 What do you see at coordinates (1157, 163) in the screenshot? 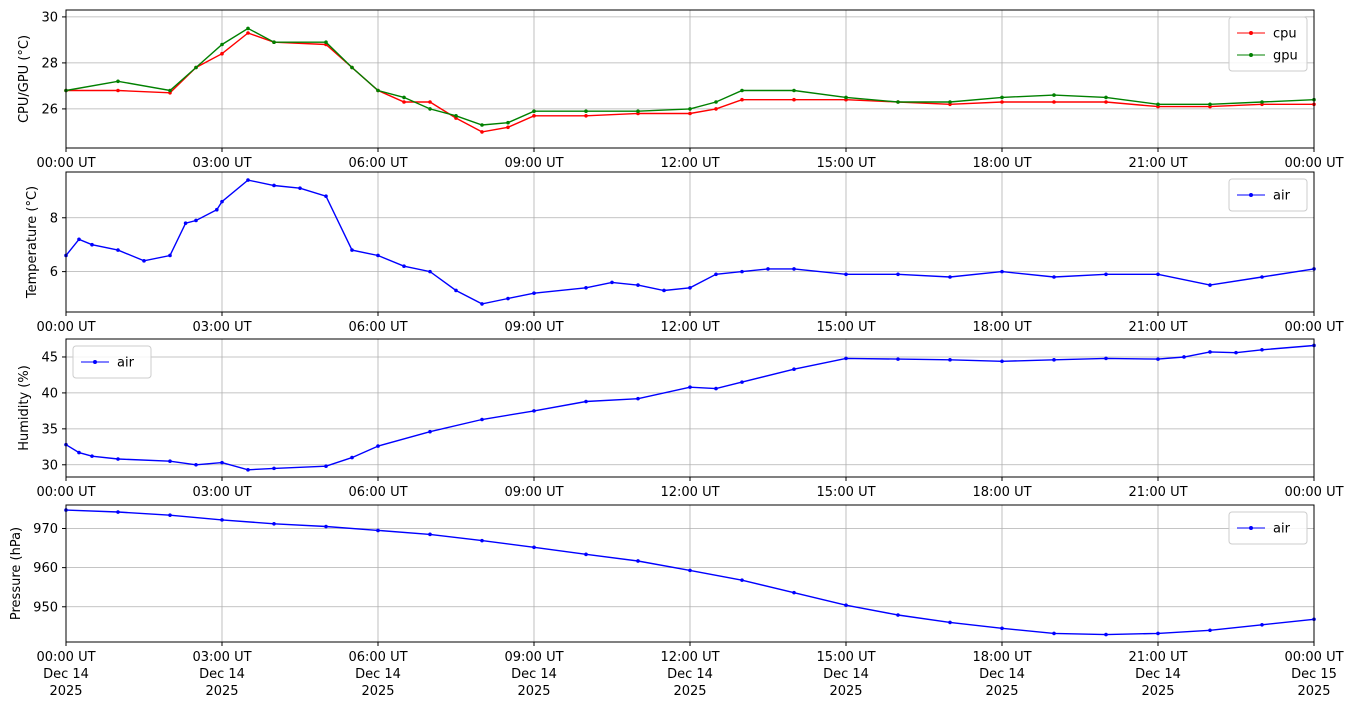
I see `x-tick-label: 21:00 UT` at bounding box center [1157, 163].